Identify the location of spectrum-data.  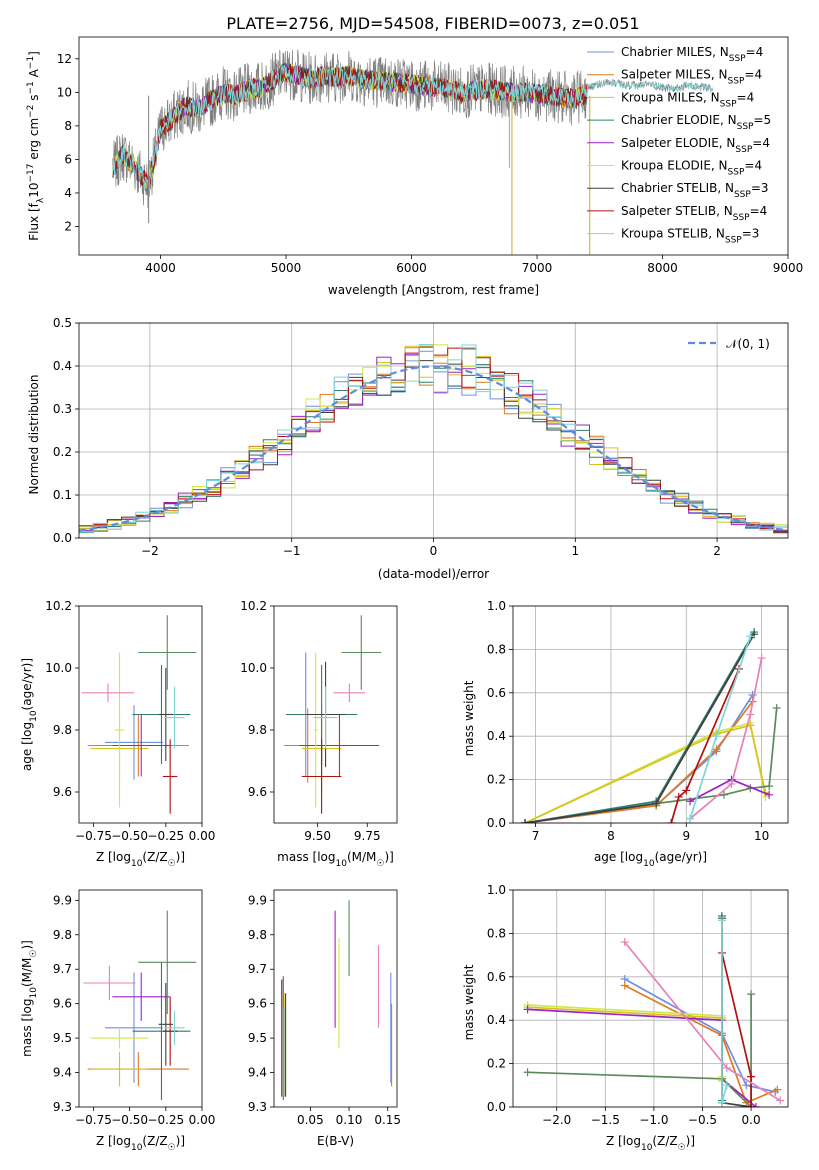
(413, 152).